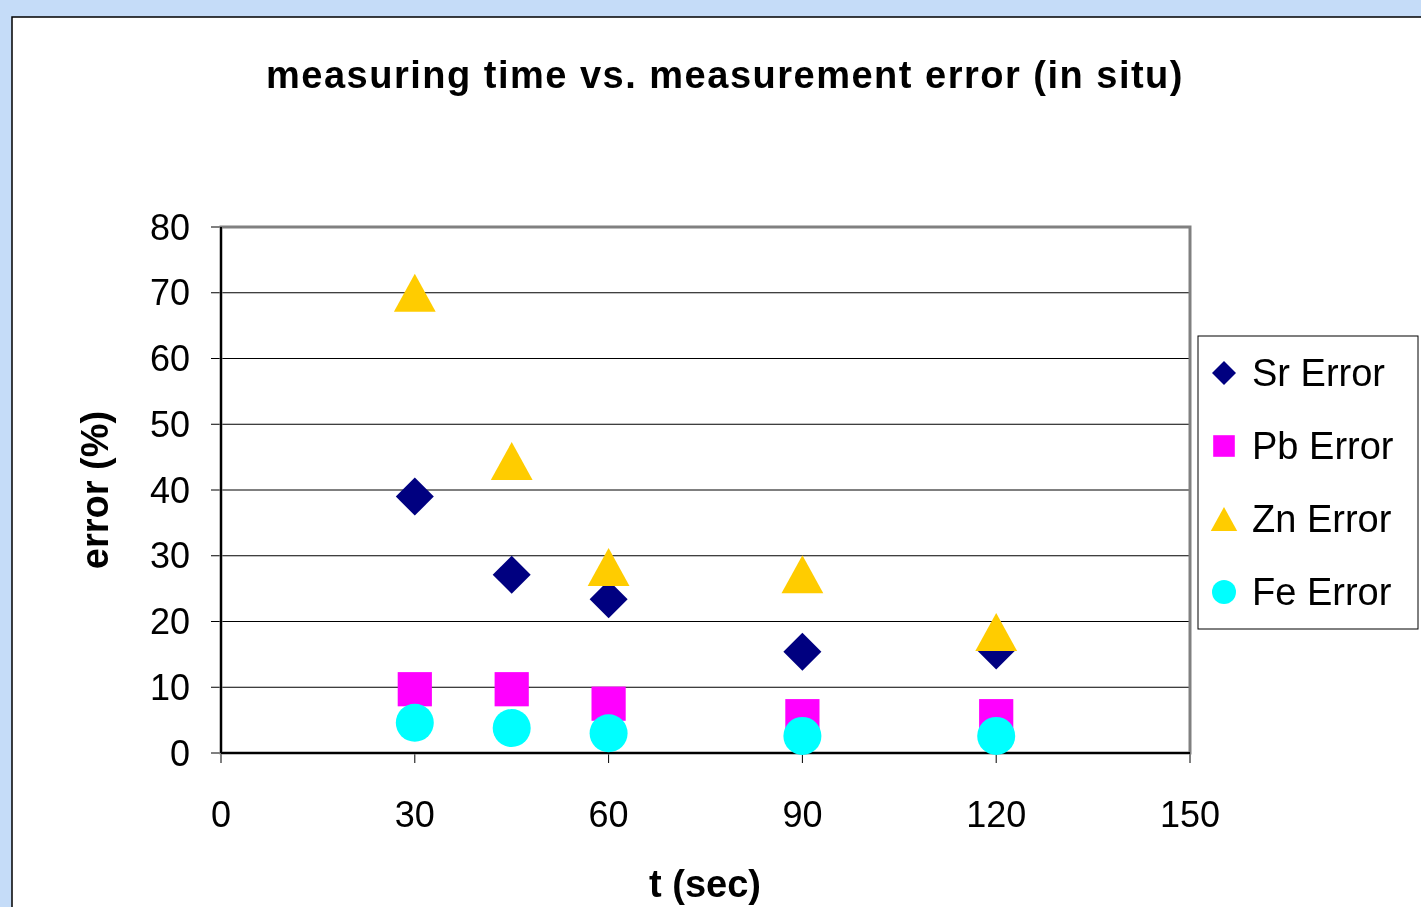  What do you see at coordinates (1322, 519) in the screenshot?
I see `legend-label: Zn Error` at bounding box center [1322, 519].